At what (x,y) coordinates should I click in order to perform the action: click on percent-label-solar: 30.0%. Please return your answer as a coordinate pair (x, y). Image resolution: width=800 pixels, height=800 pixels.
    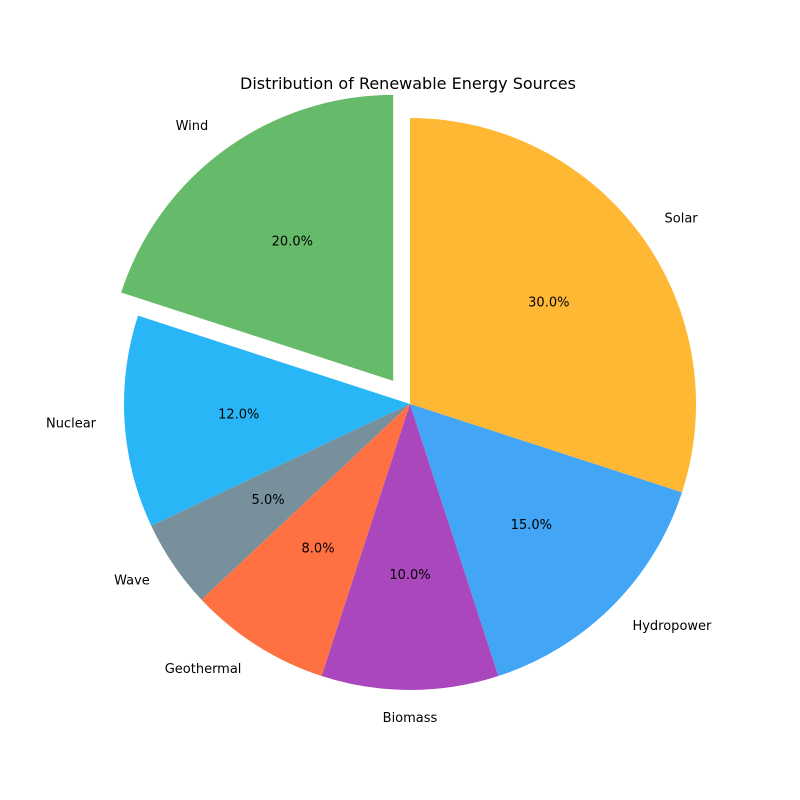
    Looking at the image, I should click on (548, 303).